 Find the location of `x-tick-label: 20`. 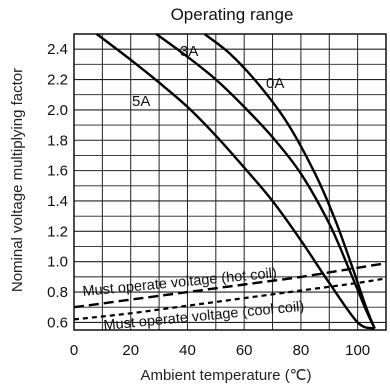

x-tick-label: 20 is located at coordinates (130, 350).